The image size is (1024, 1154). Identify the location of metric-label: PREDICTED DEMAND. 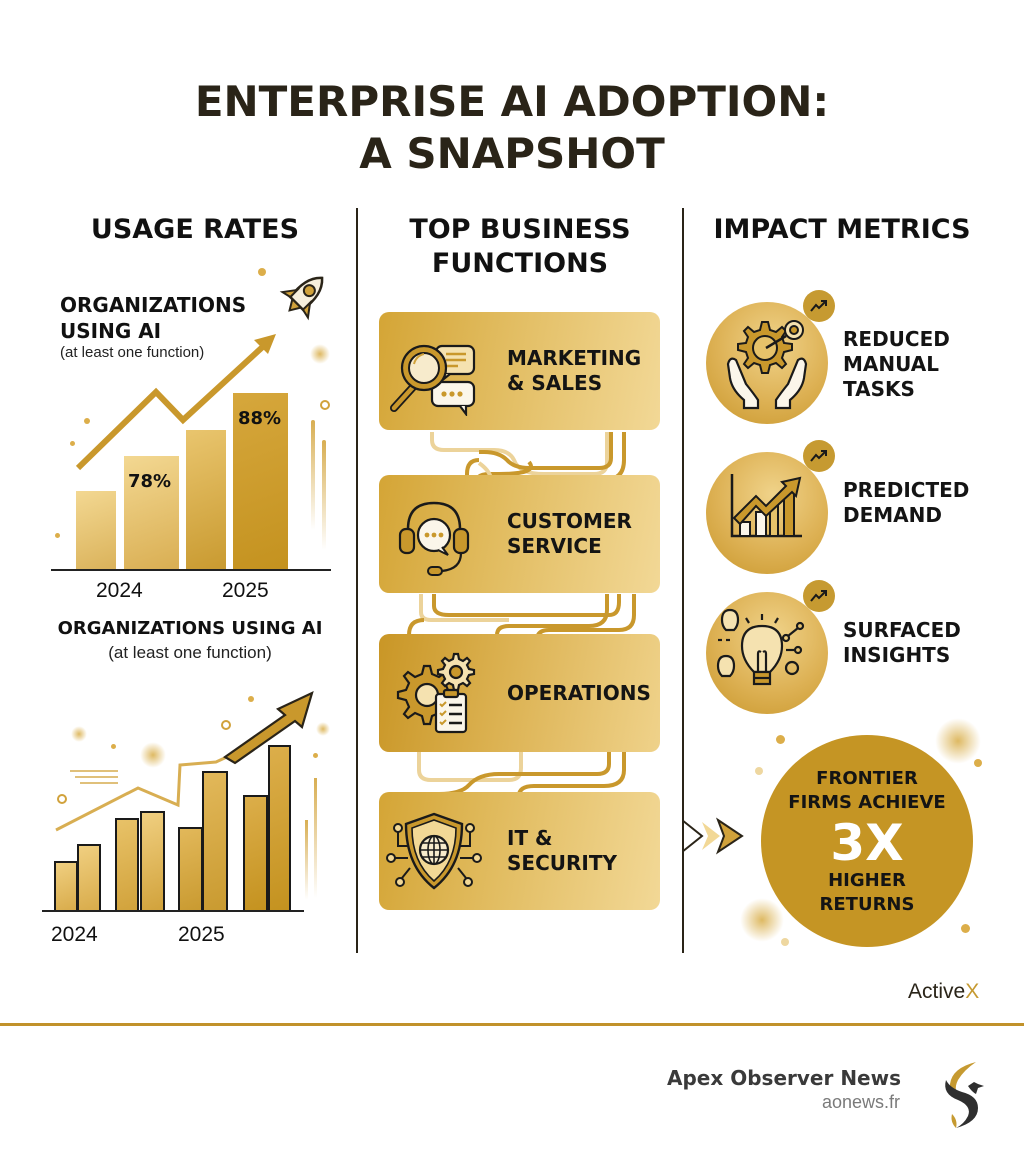
(906, 503).